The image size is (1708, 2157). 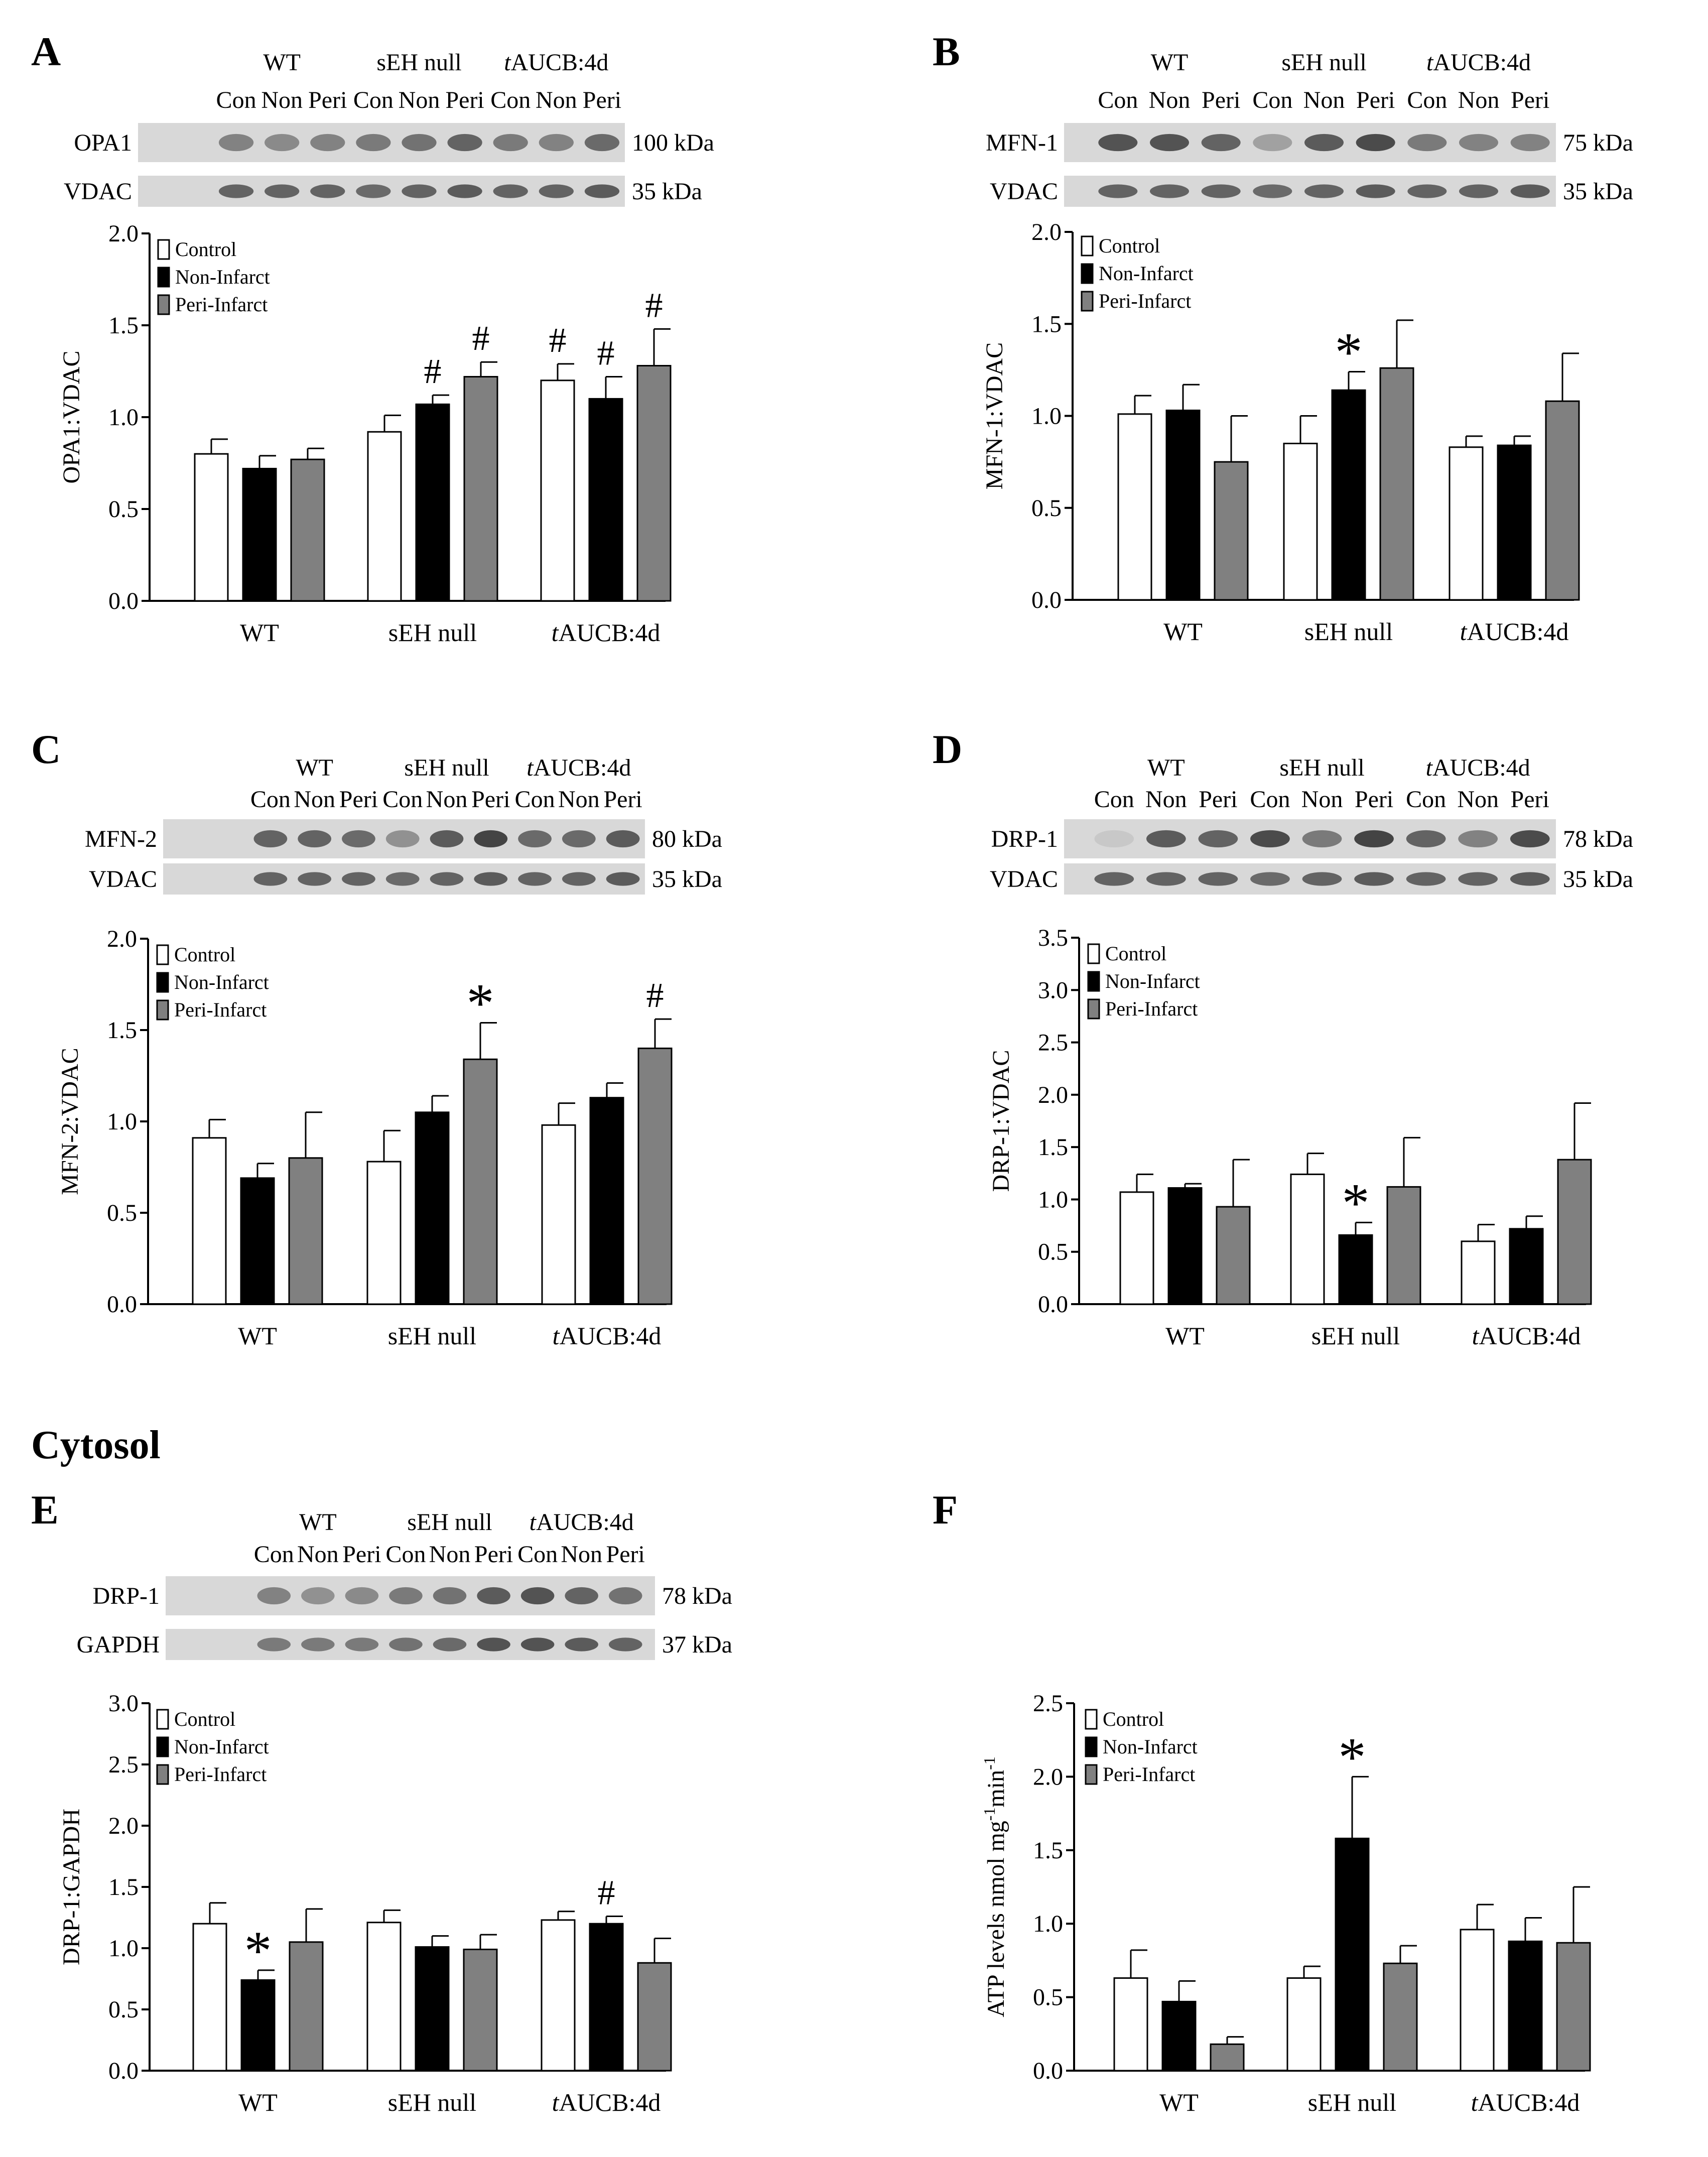 I want to click on y-axis-label: ATP levels nmol mg-1min-1, so click(x=994, y=1886).